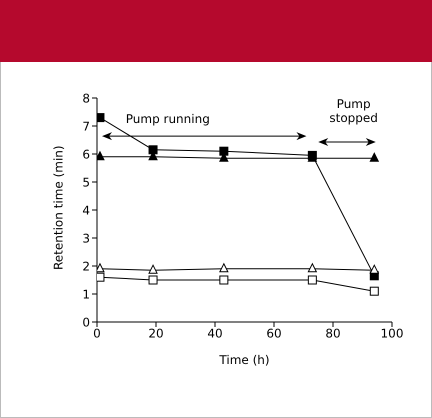 This screenshot has height=418, width=432. Describe the element at coordinates (353, 110) in the screenshot. I see `annotation: Pump stopped` at that location.